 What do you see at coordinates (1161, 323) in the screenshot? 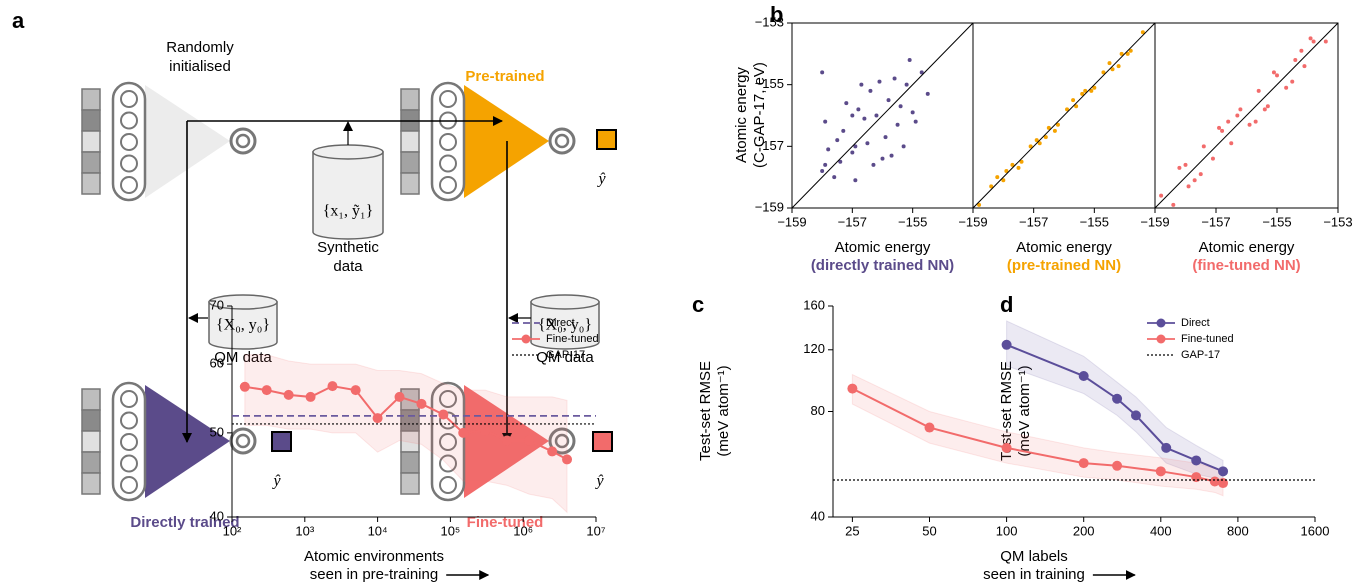
I see `legend-swatch` at bounding box center [1161, 323].